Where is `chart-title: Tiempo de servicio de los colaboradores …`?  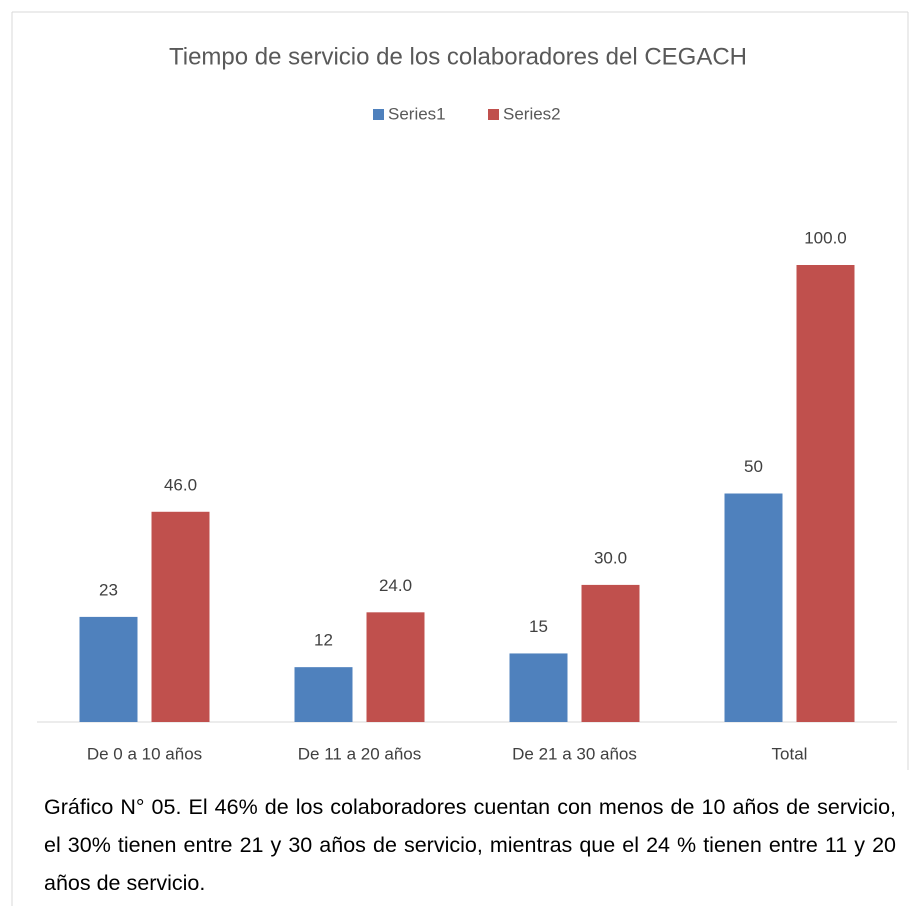
chart-title: Tiempo de servicio de los colaboradores … is located at coordinates (458, 56).